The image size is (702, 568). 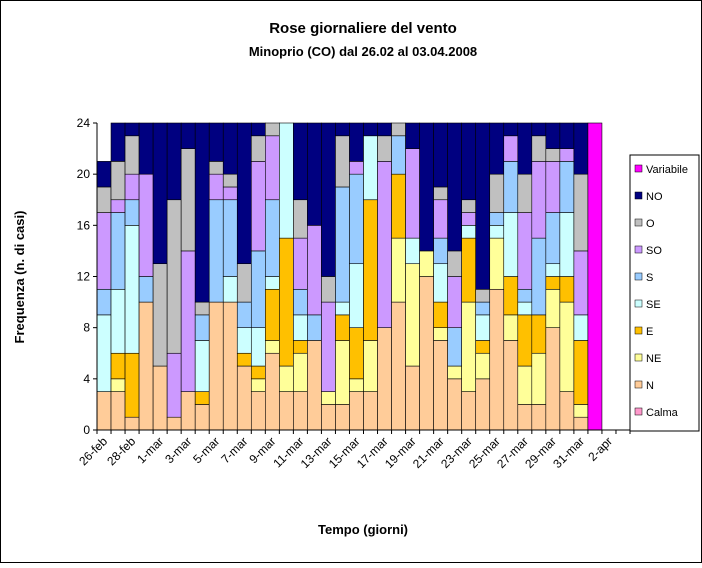 What do you see at coordinates (86, 430) in the screenshot?
I see `y-tick-label: 0` at bounding box center [86, 430].